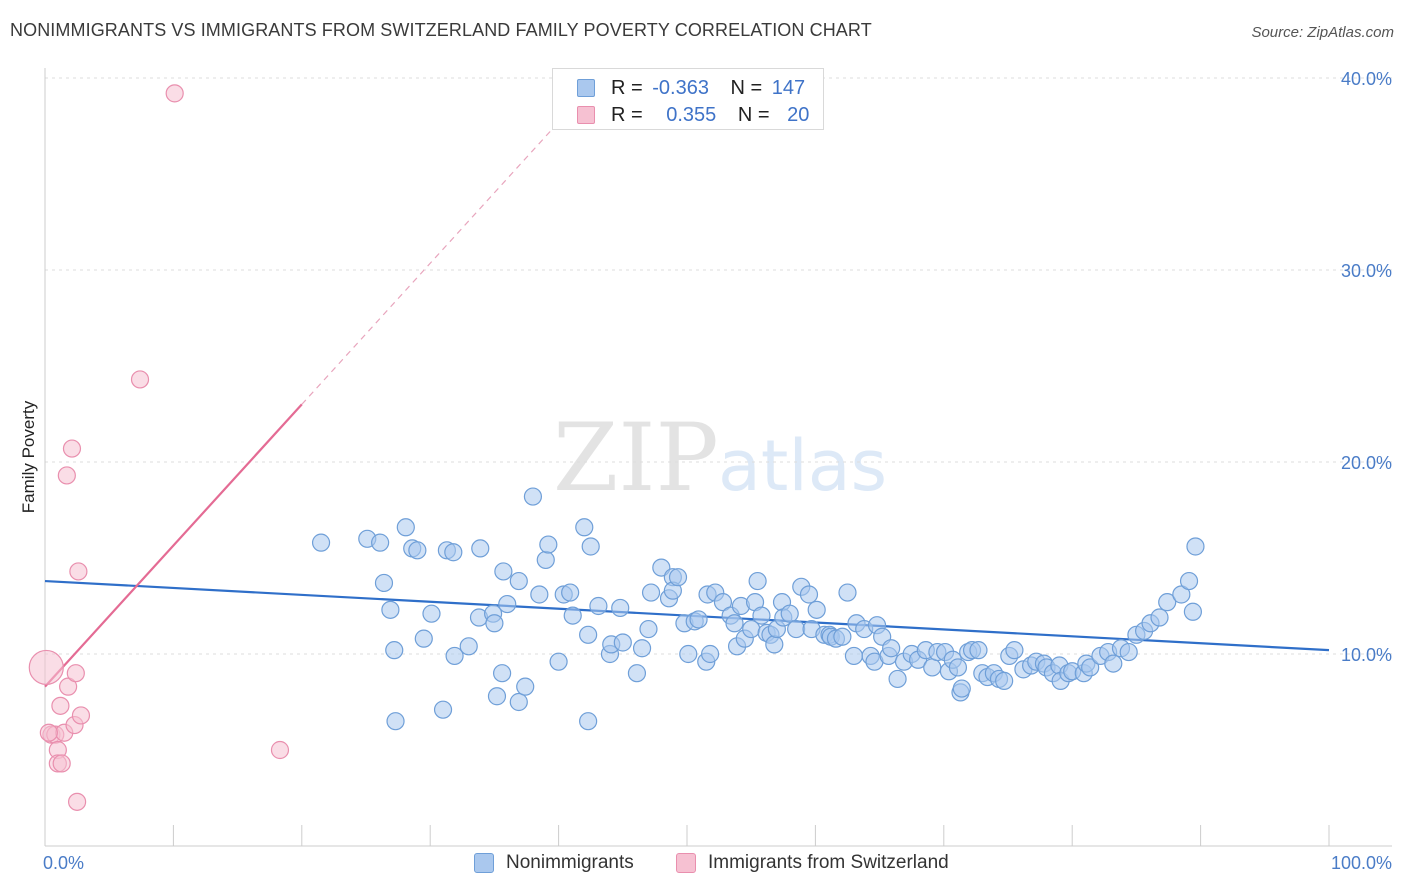 The image size is (1406, 892). What do you see at coordinates (586, 88) in the screenshot?
I see `nonimmigrants-swatch` at bounding box center [586, 88].